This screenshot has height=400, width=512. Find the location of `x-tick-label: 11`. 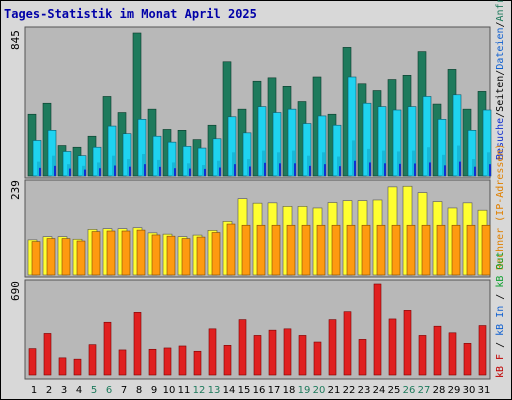

x-tick-label: 11 is located at coordinates (184, 390).